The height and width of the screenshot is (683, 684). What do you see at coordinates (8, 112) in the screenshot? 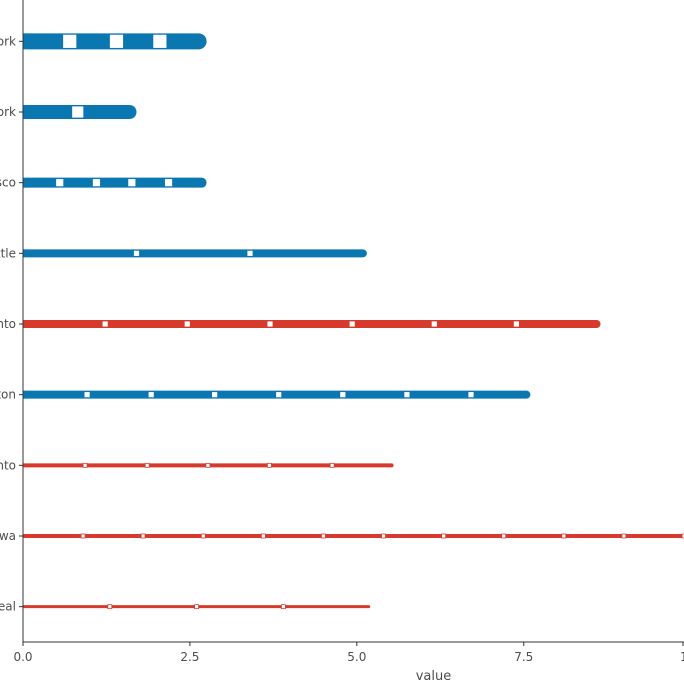
I see `y-tick-label-1: ork` at bounding box center [8, 112].